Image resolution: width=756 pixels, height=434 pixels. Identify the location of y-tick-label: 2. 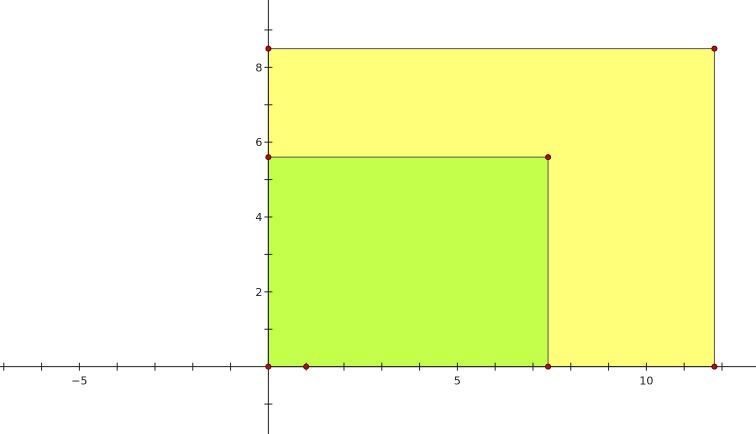
(258, 292).